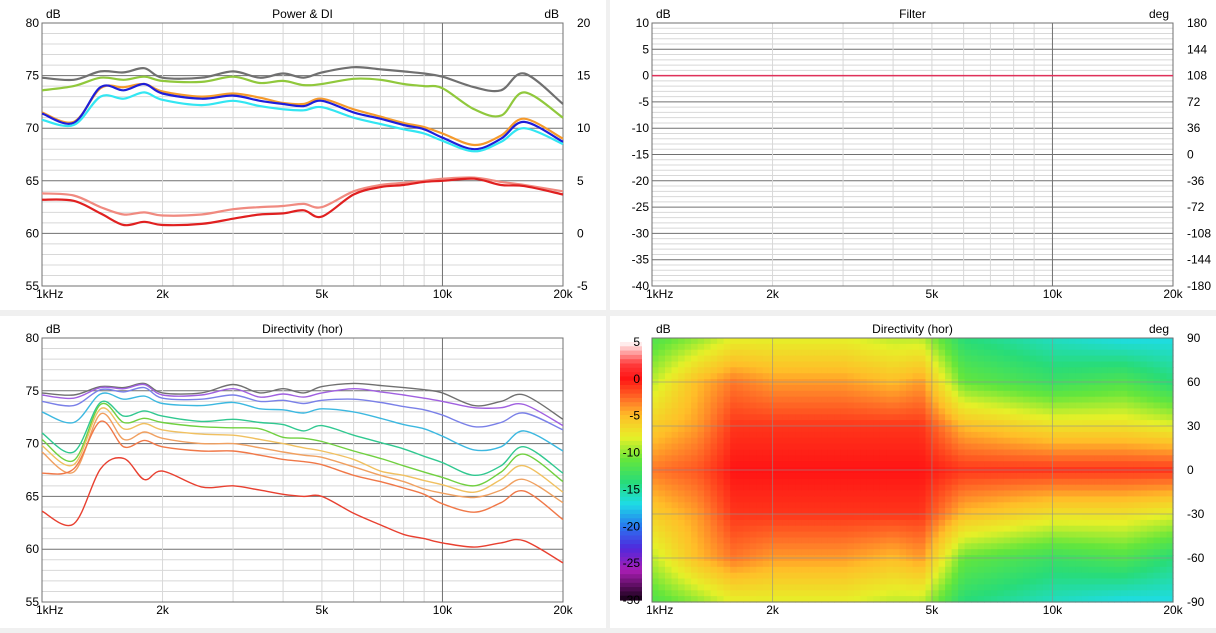 The height and width of the screenshot is (633, 1216). I want to click on y-tick-left: 60, so click(33, 549).